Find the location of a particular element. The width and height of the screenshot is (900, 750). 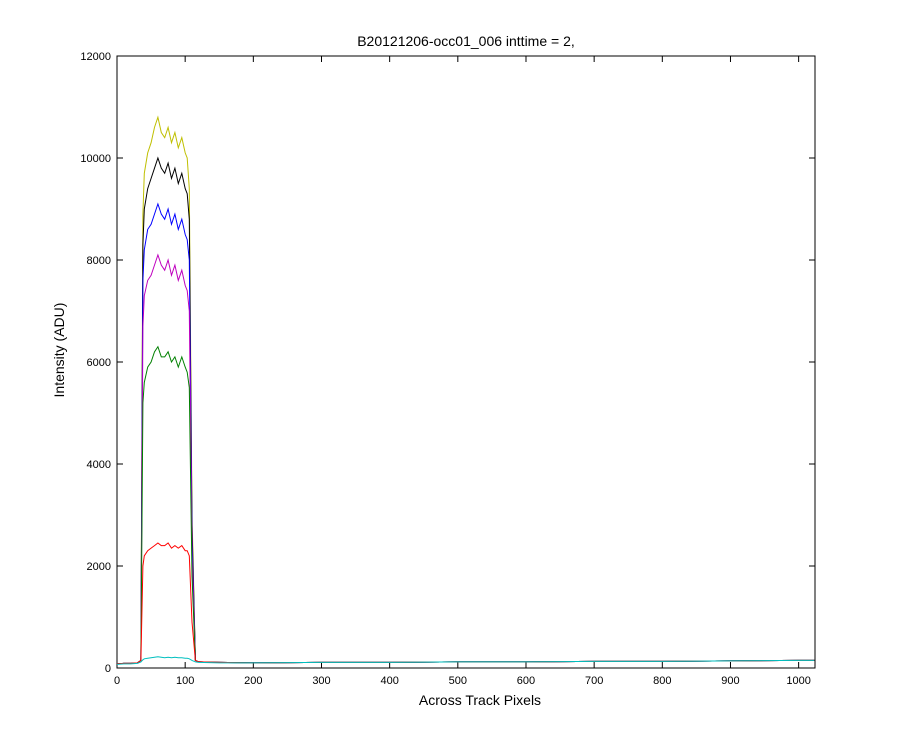

x-tick-label: 700 is located at coordinates (594, 681).